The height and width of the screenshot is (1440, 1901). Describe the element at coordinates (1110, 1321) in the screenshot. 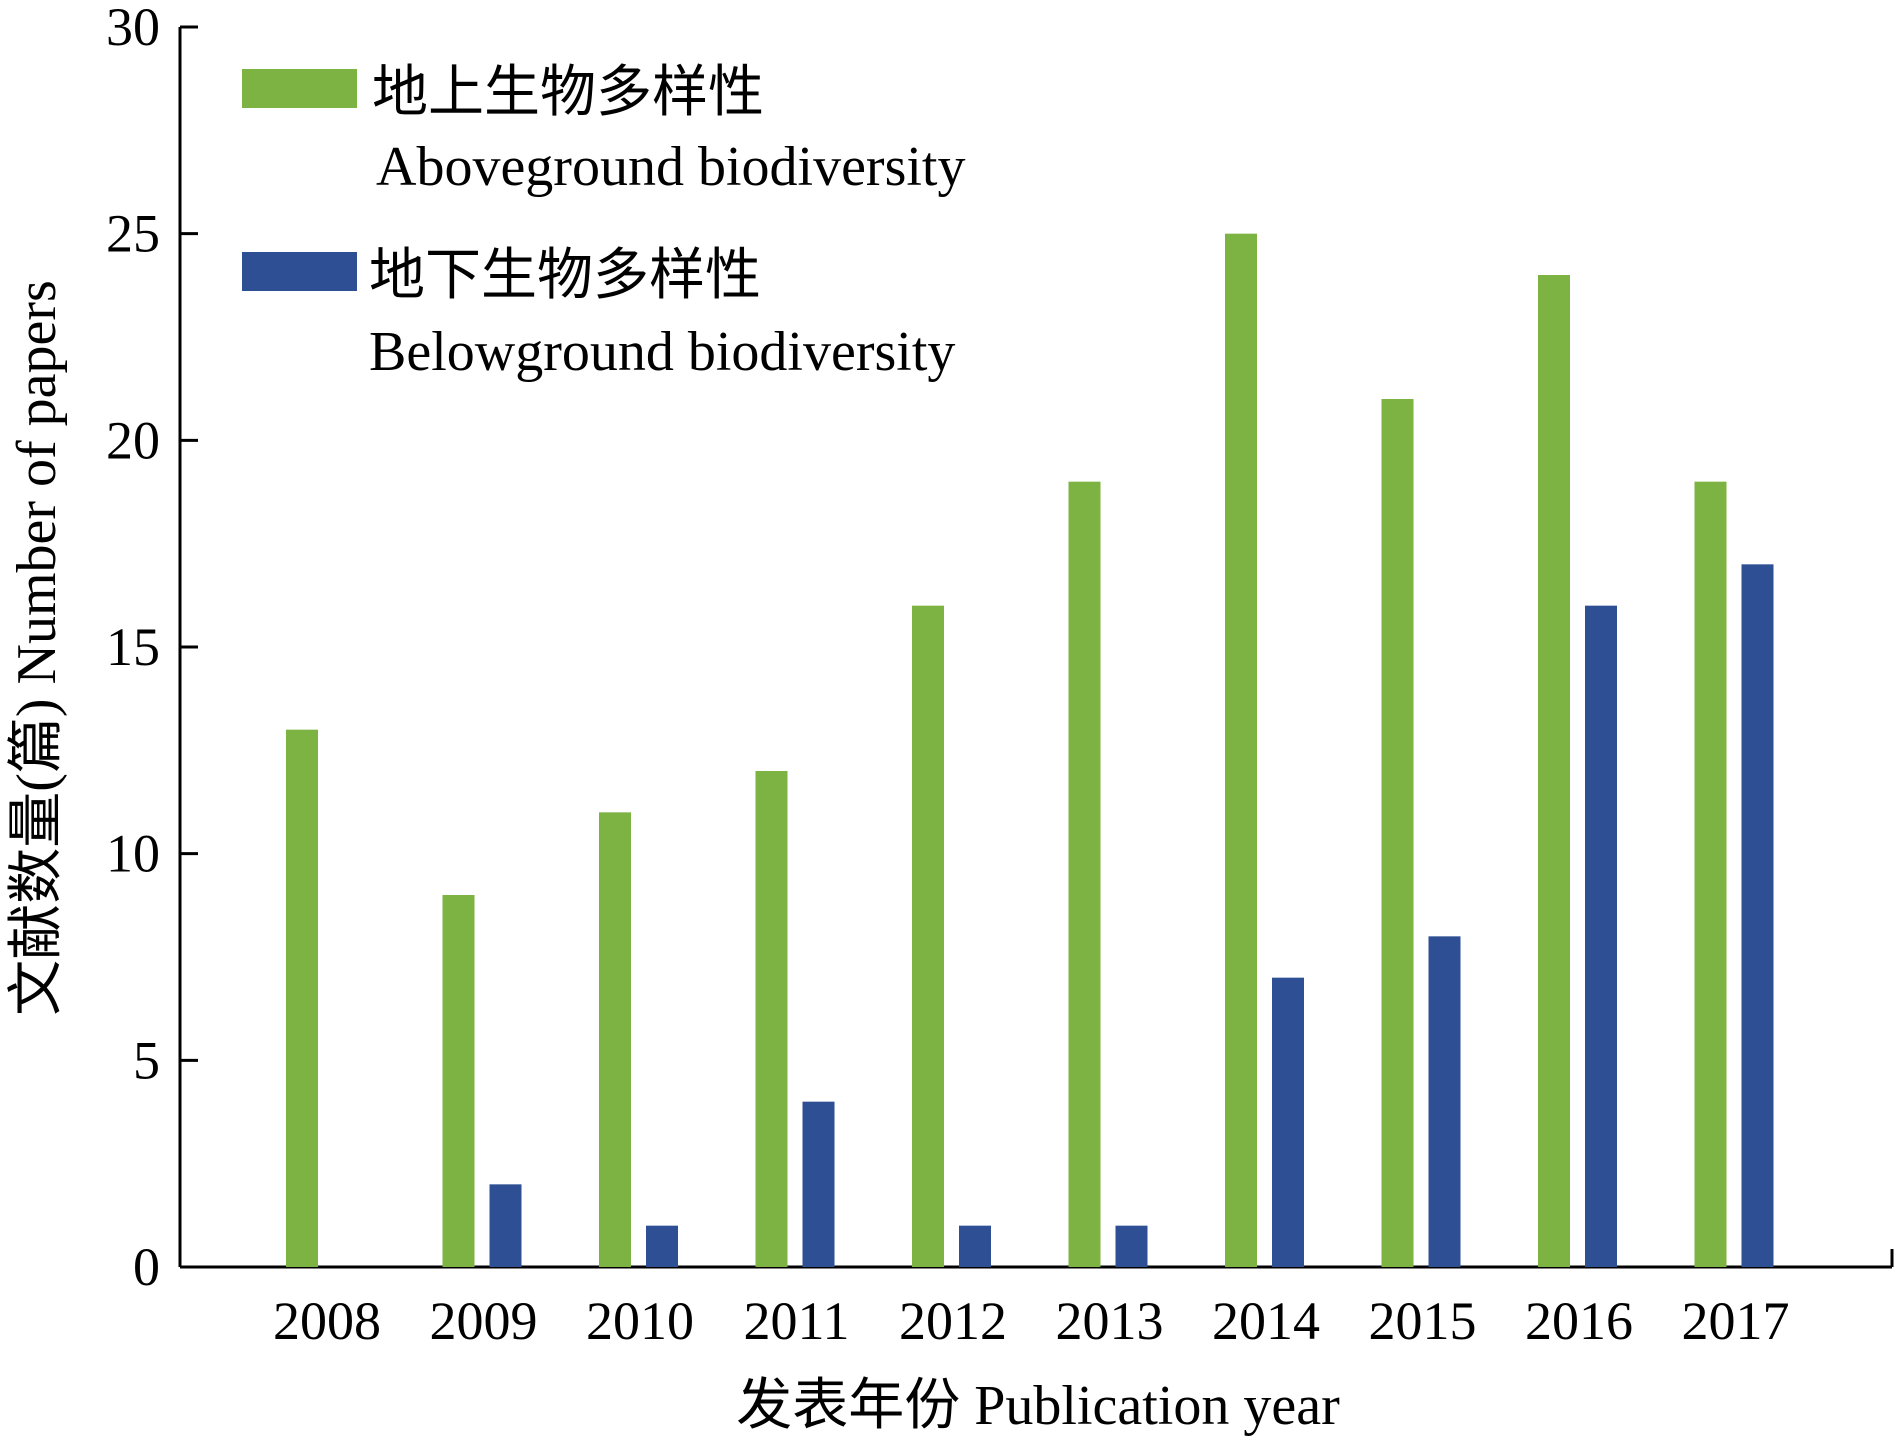

I see `x-tick-label: 2013` at that location.